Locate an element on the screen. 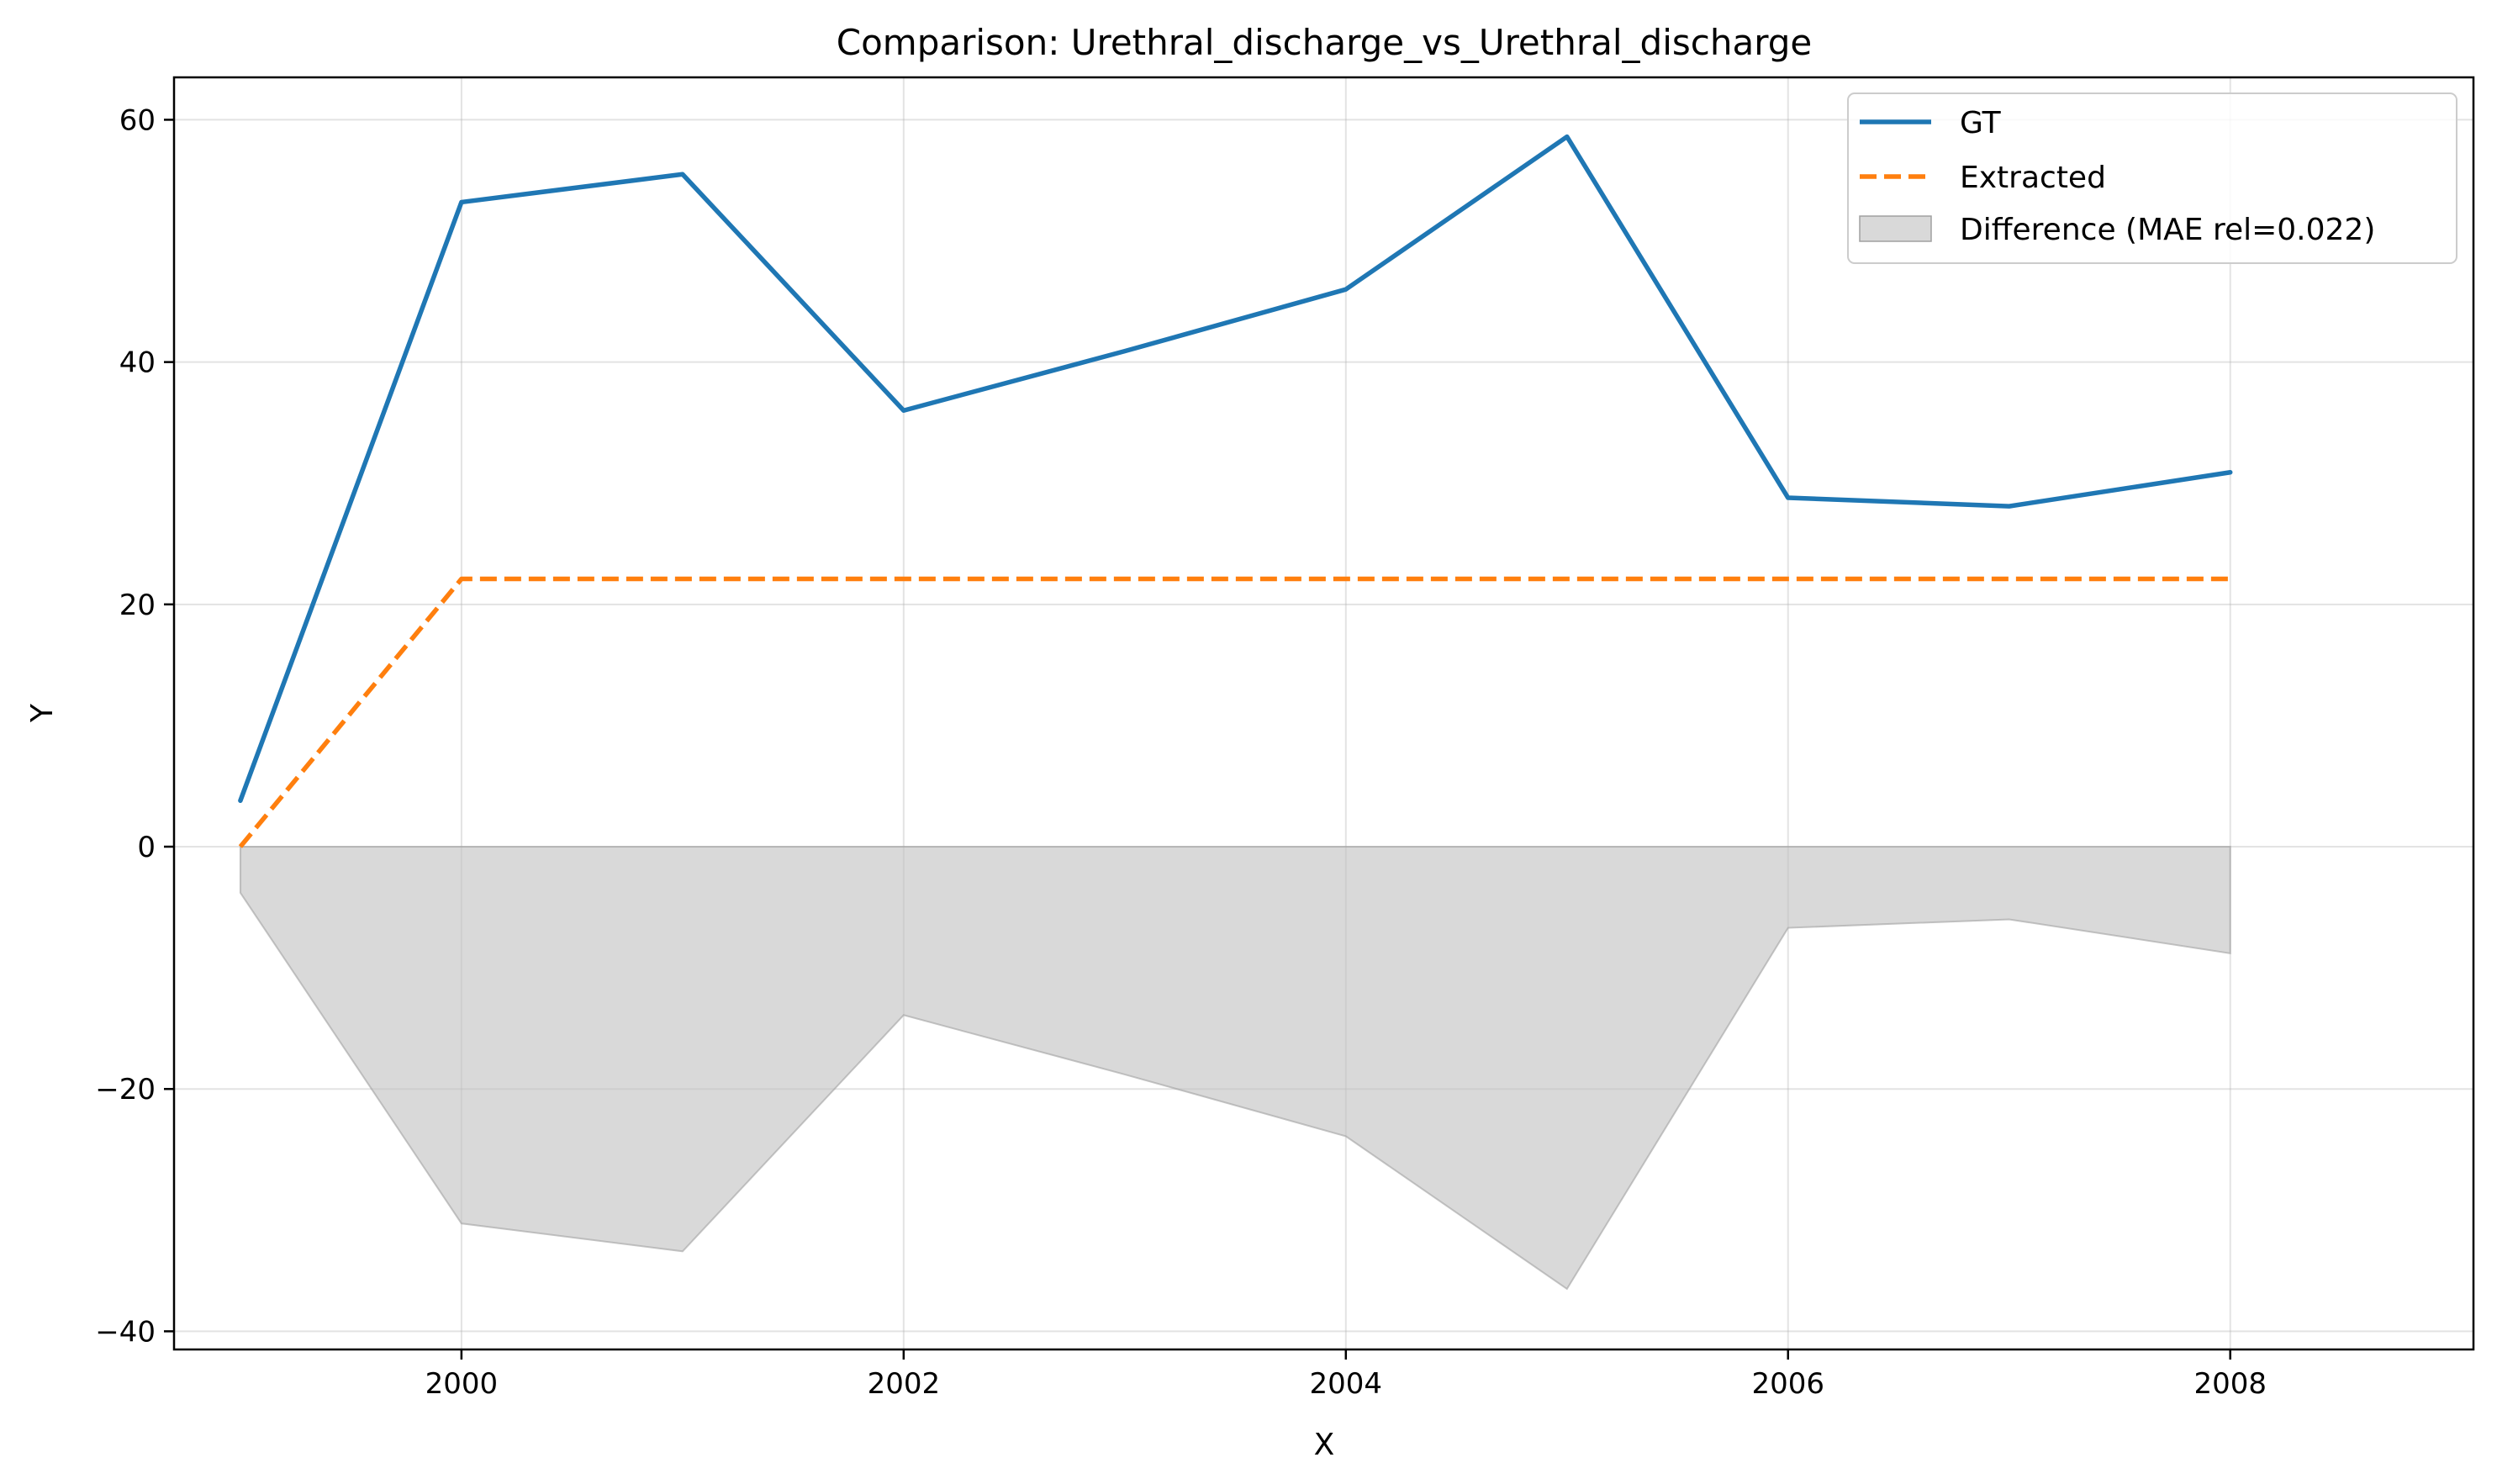  x-axis-ticks: 2000 2002 2004 2006 2008 is located at coordinates (1346, 1375).